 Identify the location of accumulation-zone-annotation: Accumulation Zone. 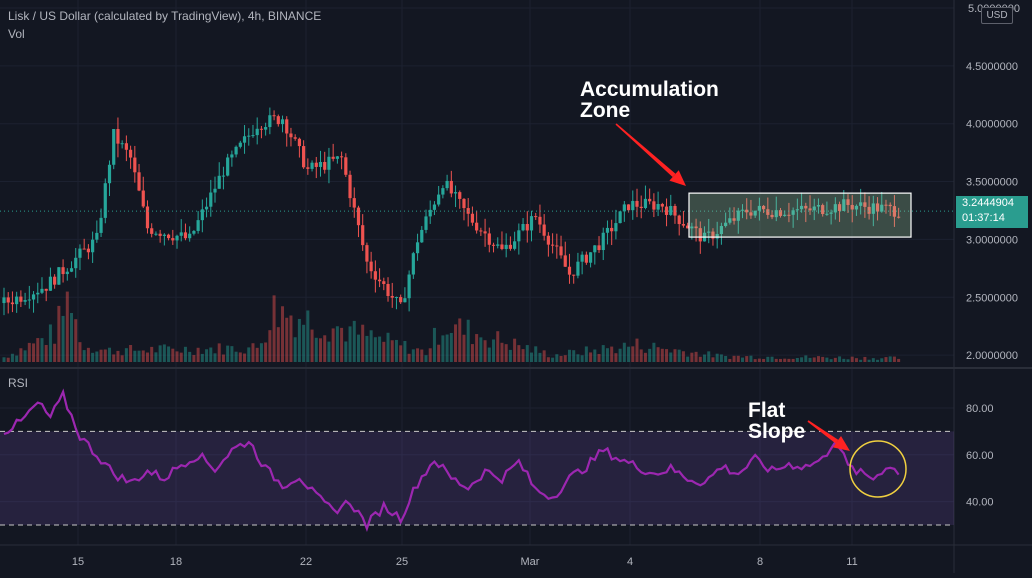
(649, 100).